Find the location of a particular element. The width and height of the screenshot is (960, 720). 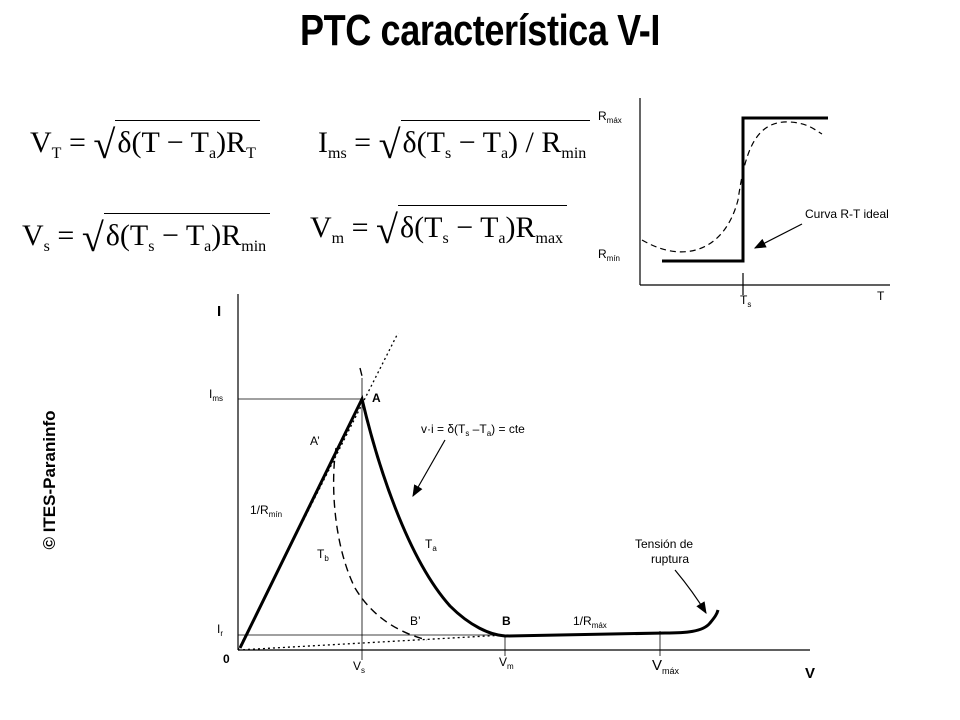

ta-label: Ta is located at coordinates (431, 545).